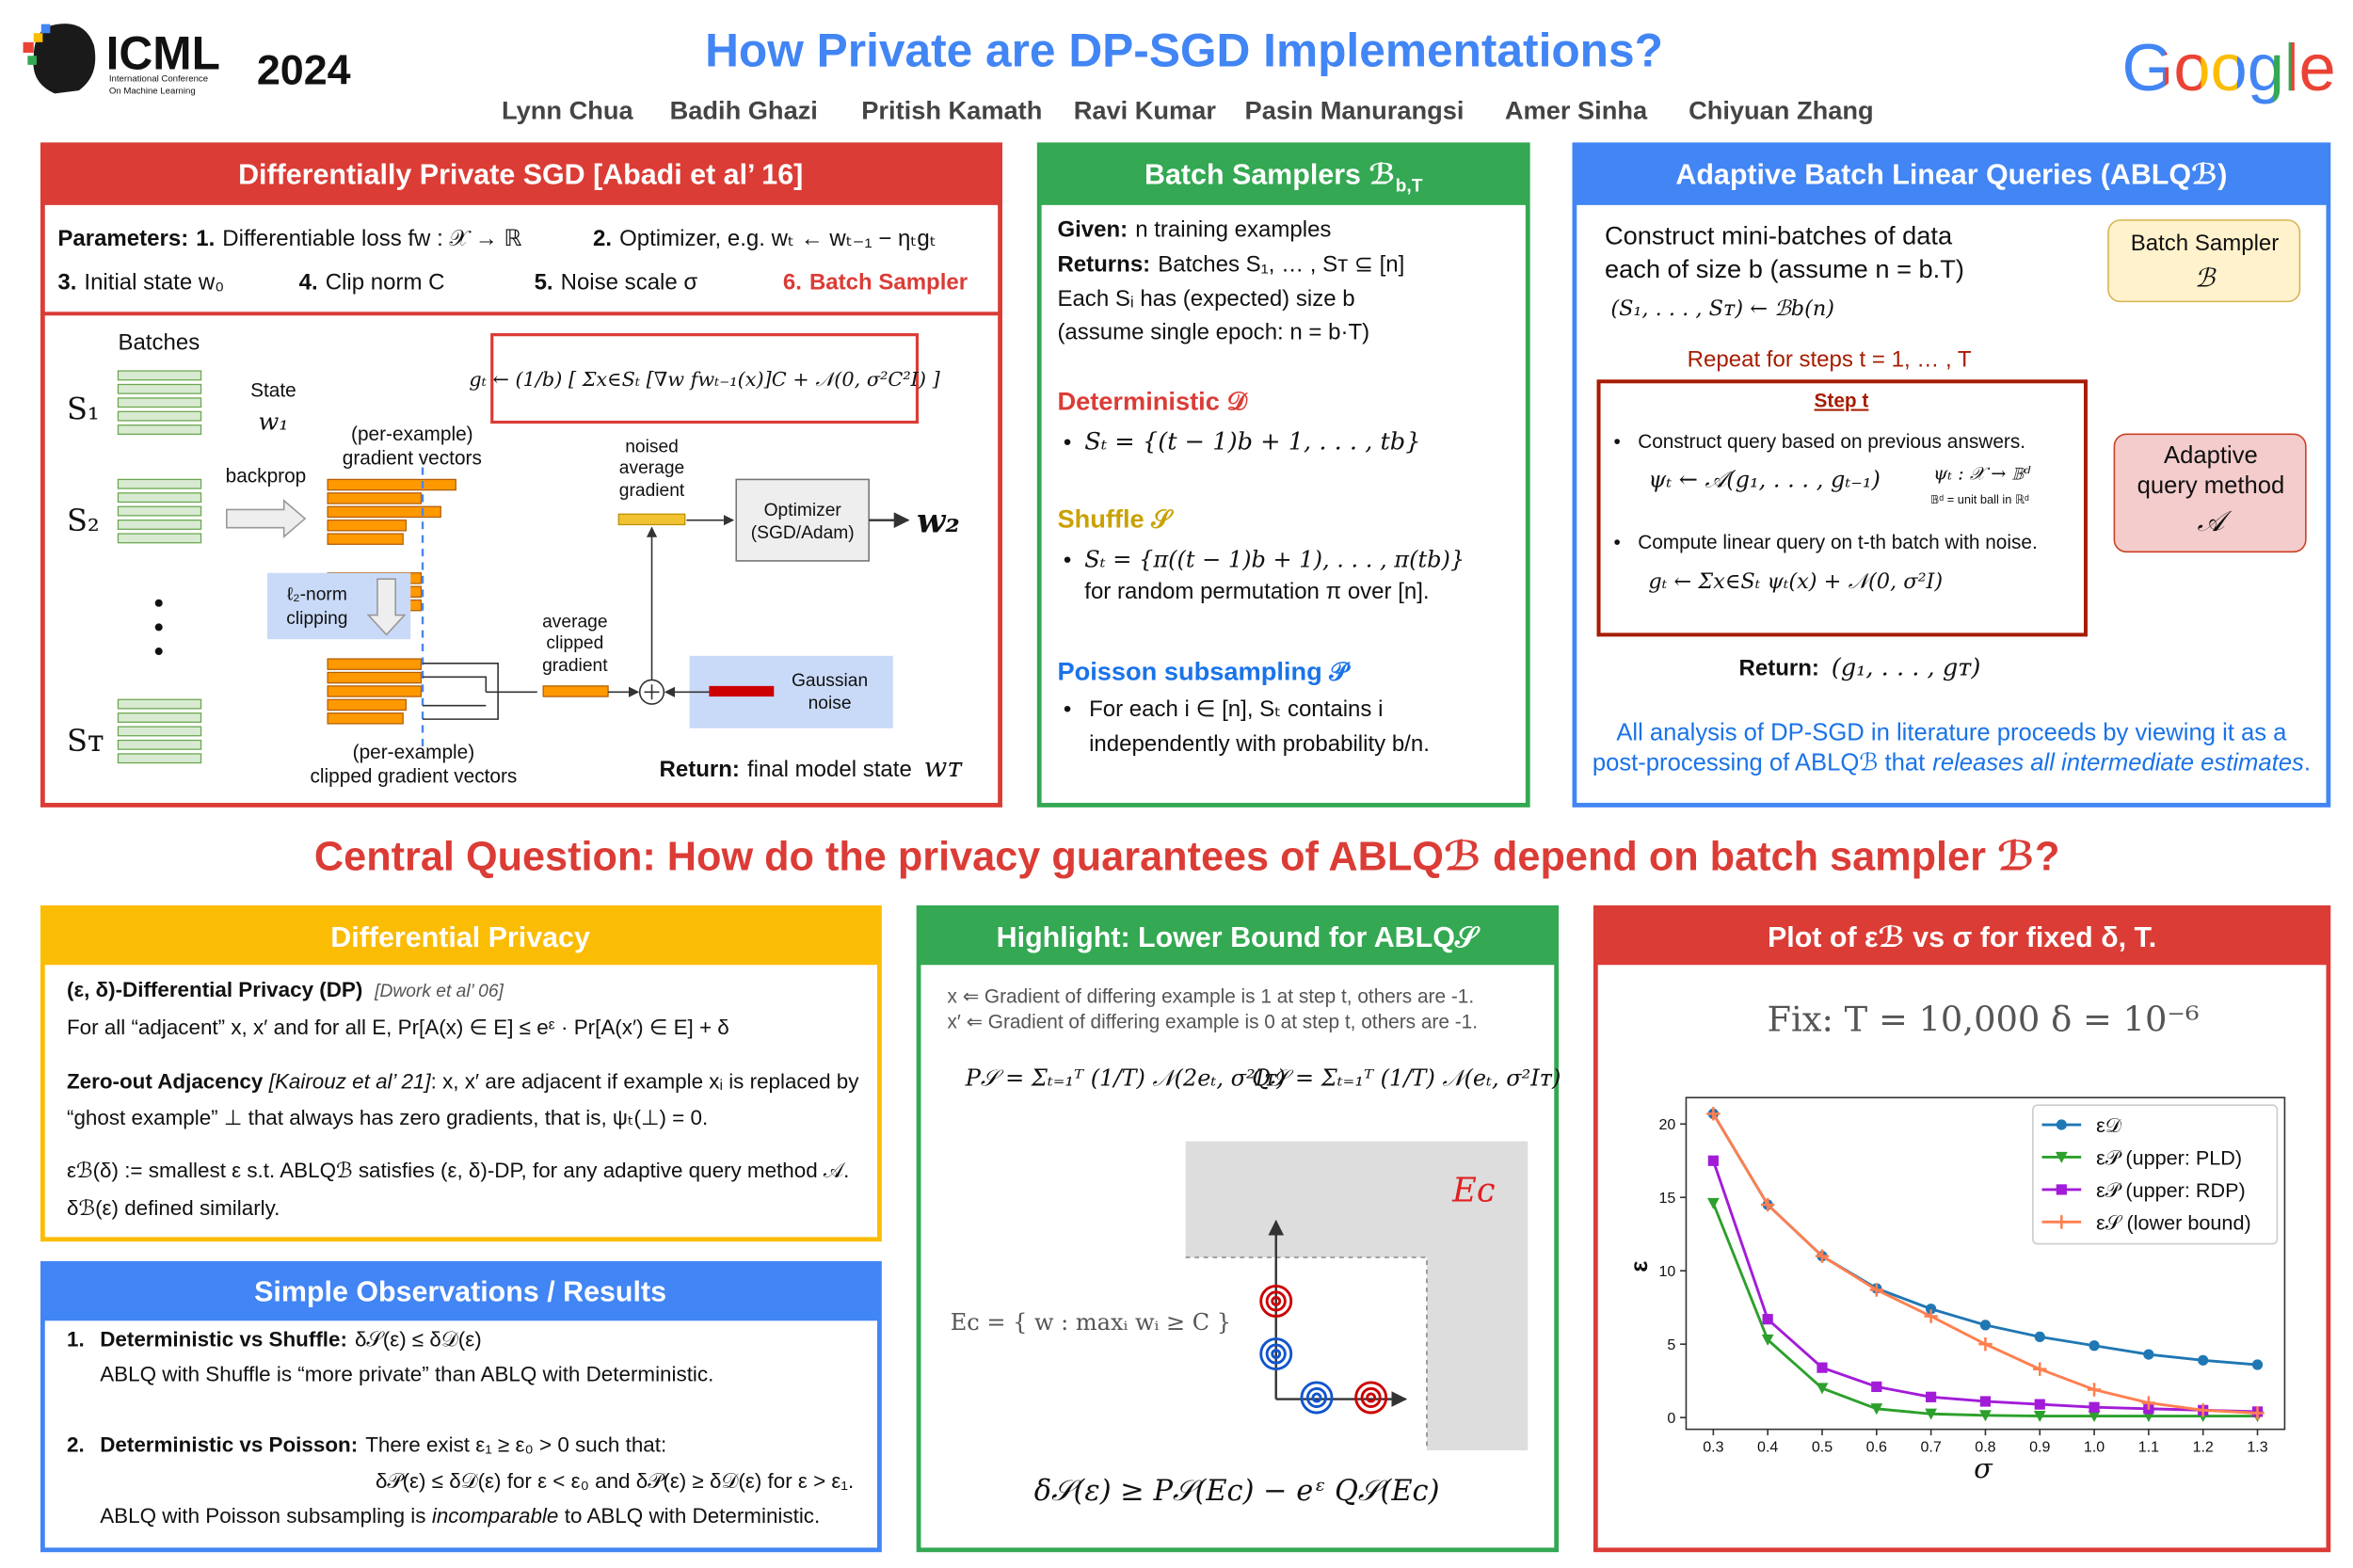 This screenshot has width=2353, height=1568. Describe the element at coordinates (1713, 1448) in the screenshot. I see `x-tick-label: 0.3` at that location.